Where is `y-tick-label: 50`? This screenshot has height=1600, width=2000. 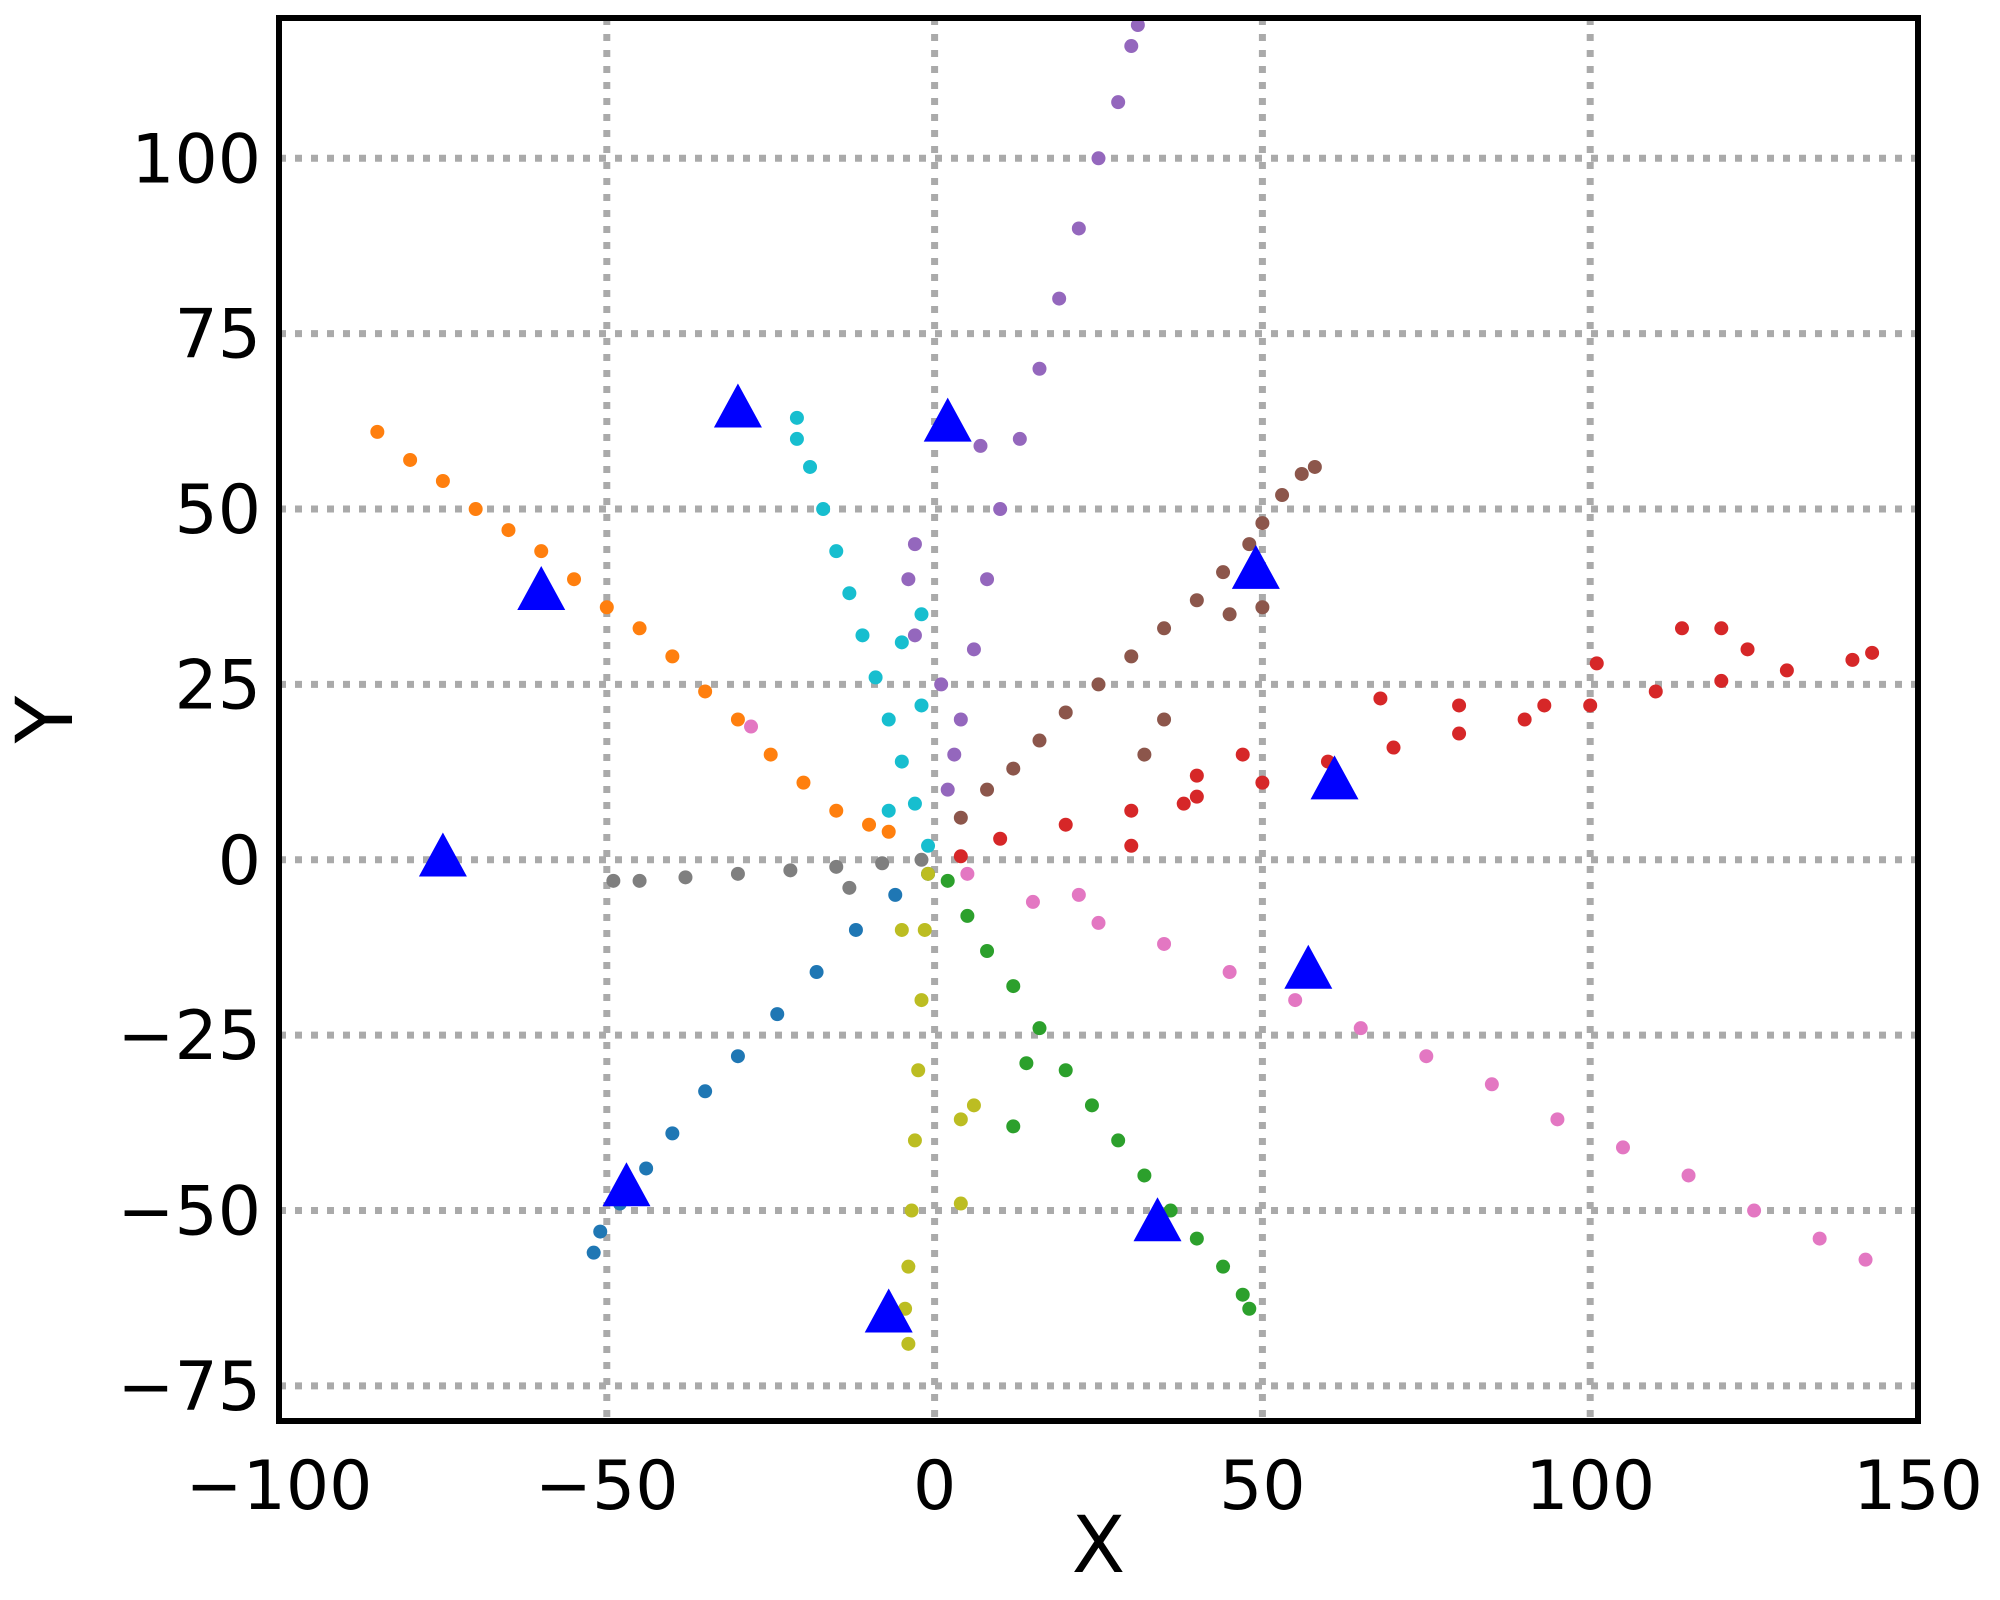 y-tick-label: 50 is located at coordinates (217, 510).